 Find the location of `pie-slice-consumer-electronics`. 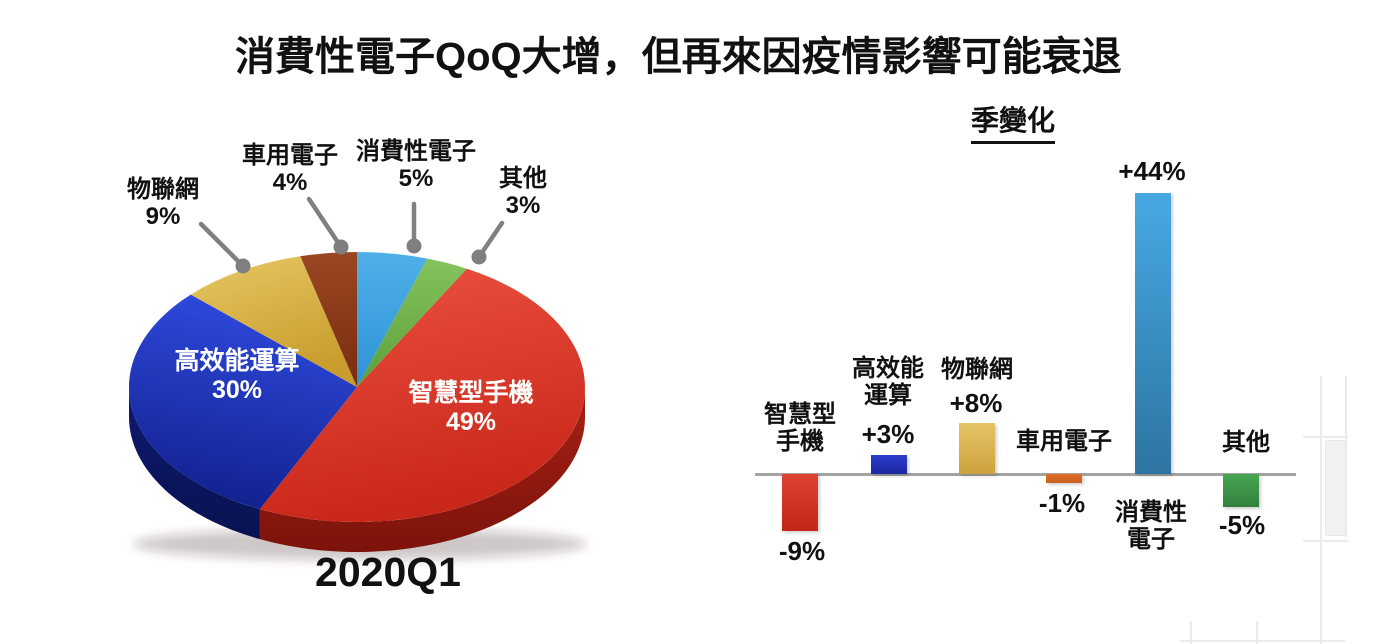

pie-slice-consumer-electronics is located at coordinates (392, 319).